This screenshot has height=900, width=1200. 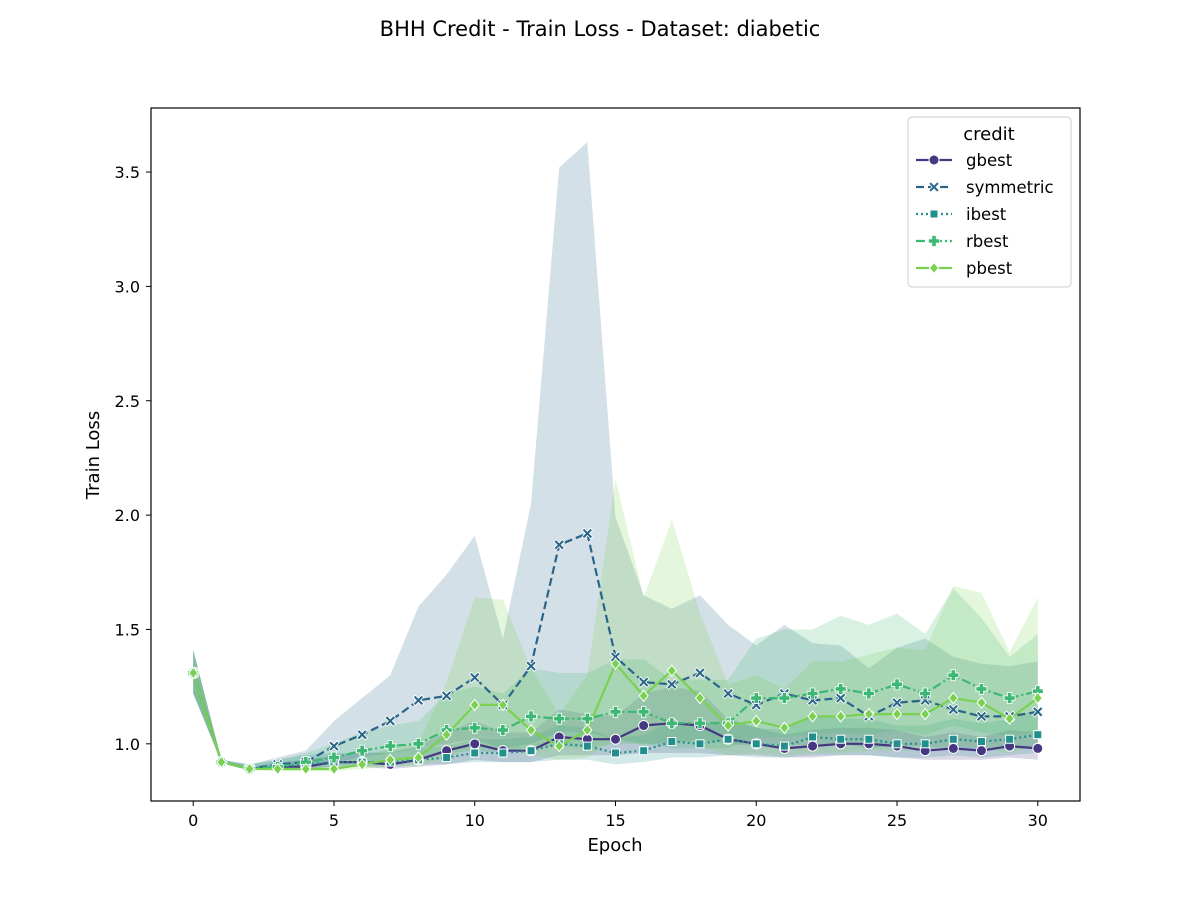 I want to click on x-tick-label: 5, so click(x=334, y=820).